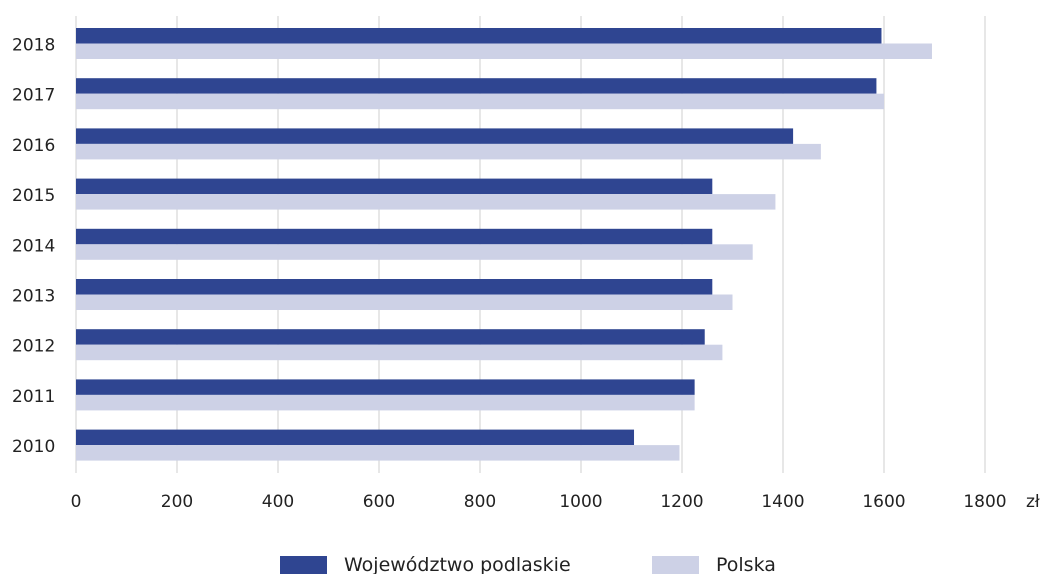  What do you see at coordinates (33, 46) in the screenshot?
I see `category-label: 2018` at bounding box center [33, 46].